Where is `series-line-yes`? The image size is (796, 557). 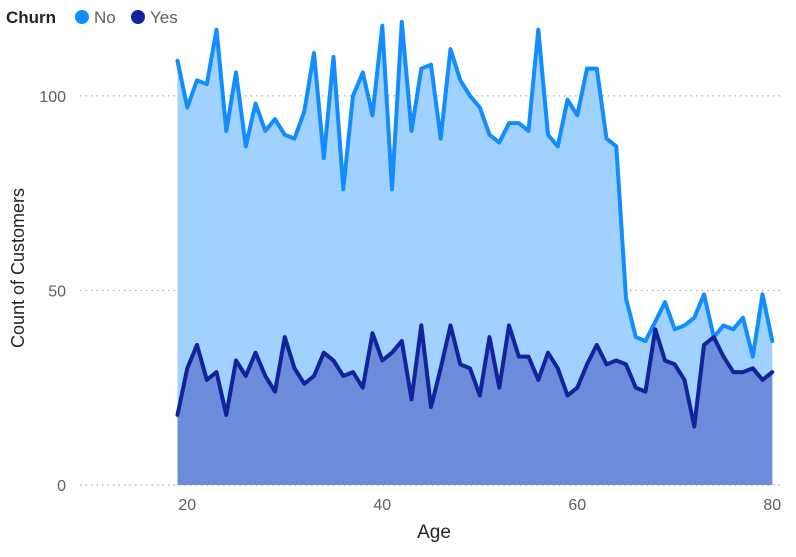
series-line-yes is located at coordinates (475, 376).